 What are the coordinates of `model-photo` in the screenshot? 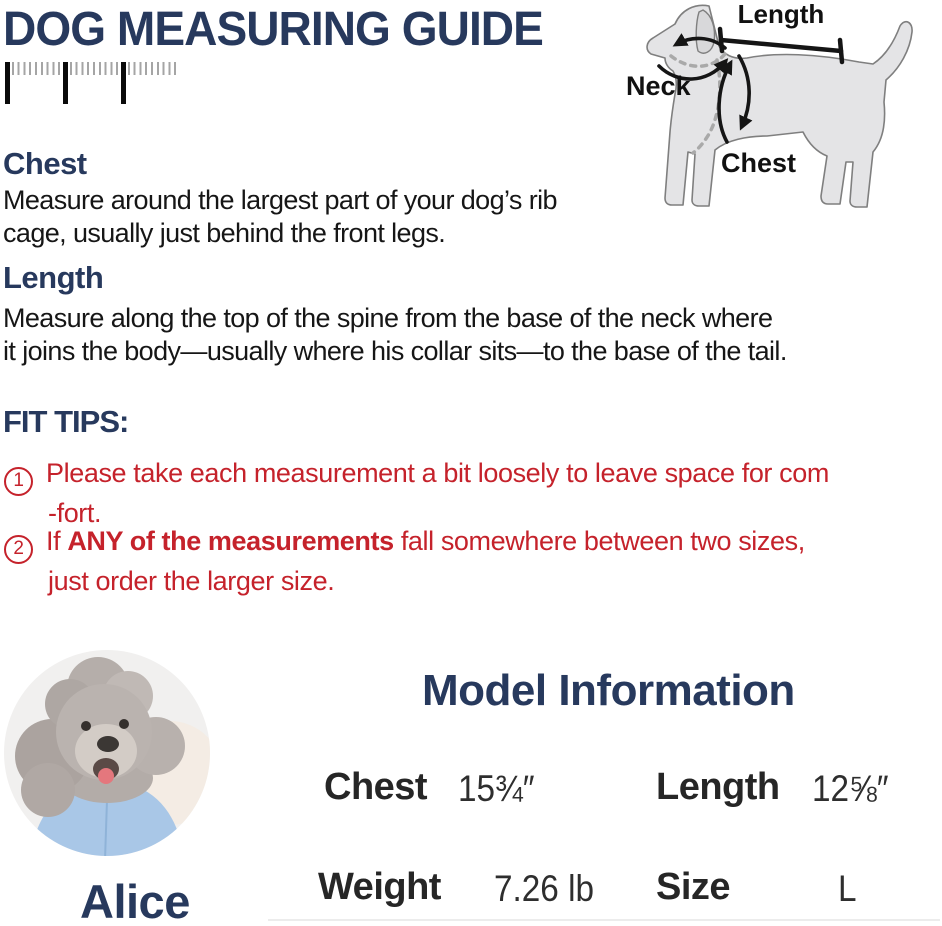 It's located at (107, 753).